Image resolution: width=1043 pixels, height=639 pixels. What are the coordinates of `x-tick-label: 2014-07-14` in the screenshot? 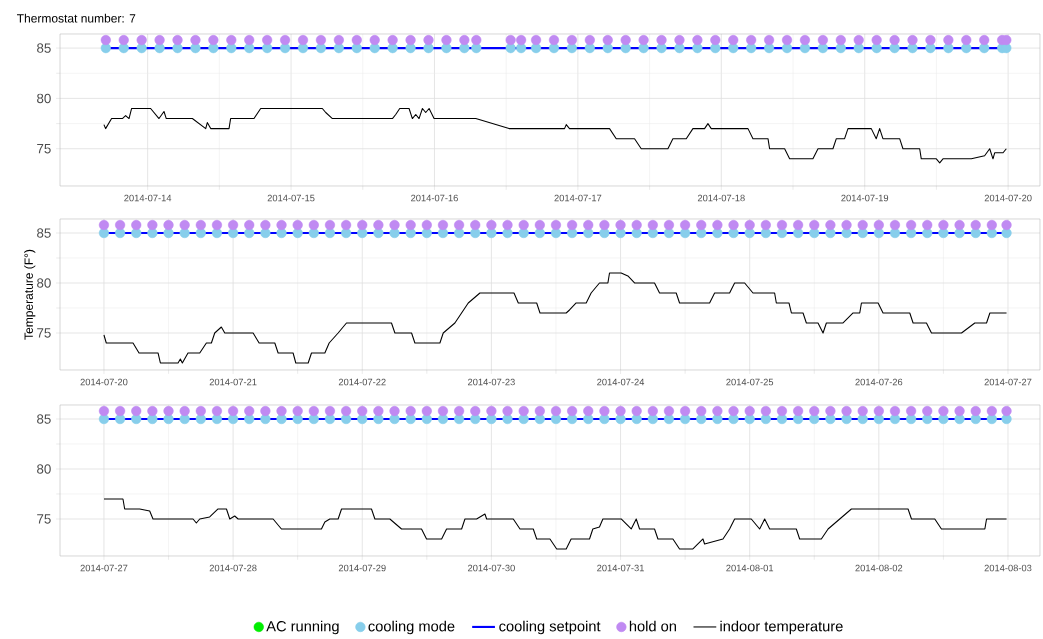 It's located at (148, 198).